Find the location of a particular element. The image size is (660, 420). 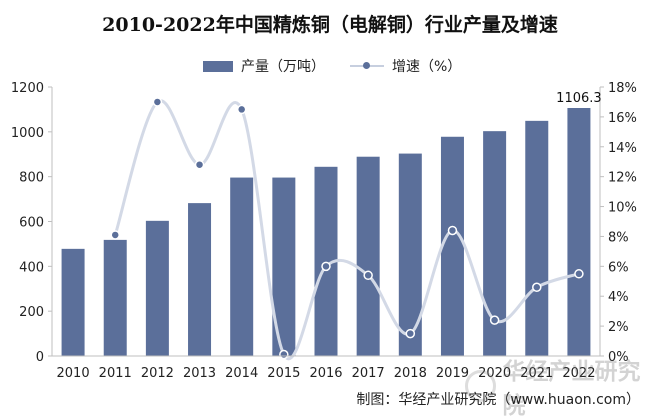

y-left-tick-label: 1200 is located at coordinates (27, 88).